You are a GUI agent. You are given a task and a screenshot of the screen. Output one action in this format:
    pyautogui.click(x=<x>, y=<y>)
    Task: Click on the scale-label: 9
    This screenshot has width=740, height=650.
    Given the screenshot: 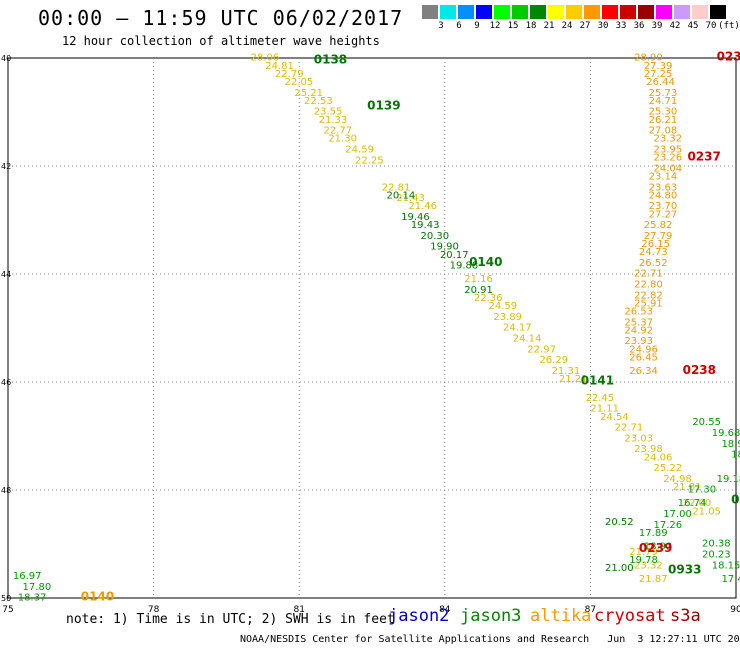 What is the action you would take?
    pyautogui.click(x=477, y=26)
    